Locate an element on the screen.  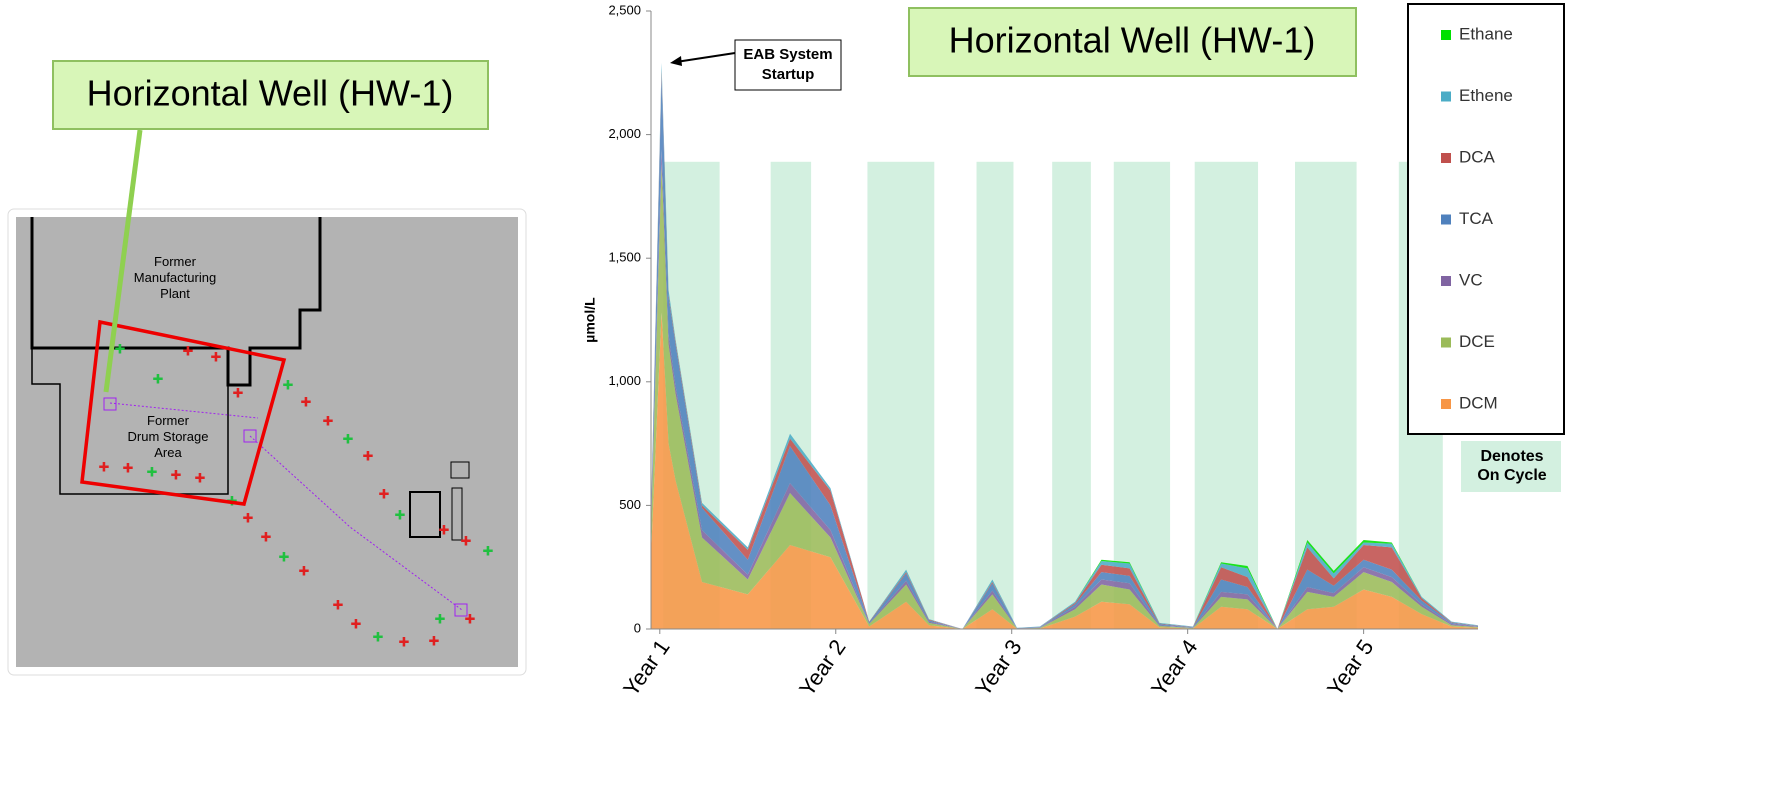
y-tick-label: 2,500 is located at coordinates (624, 9).